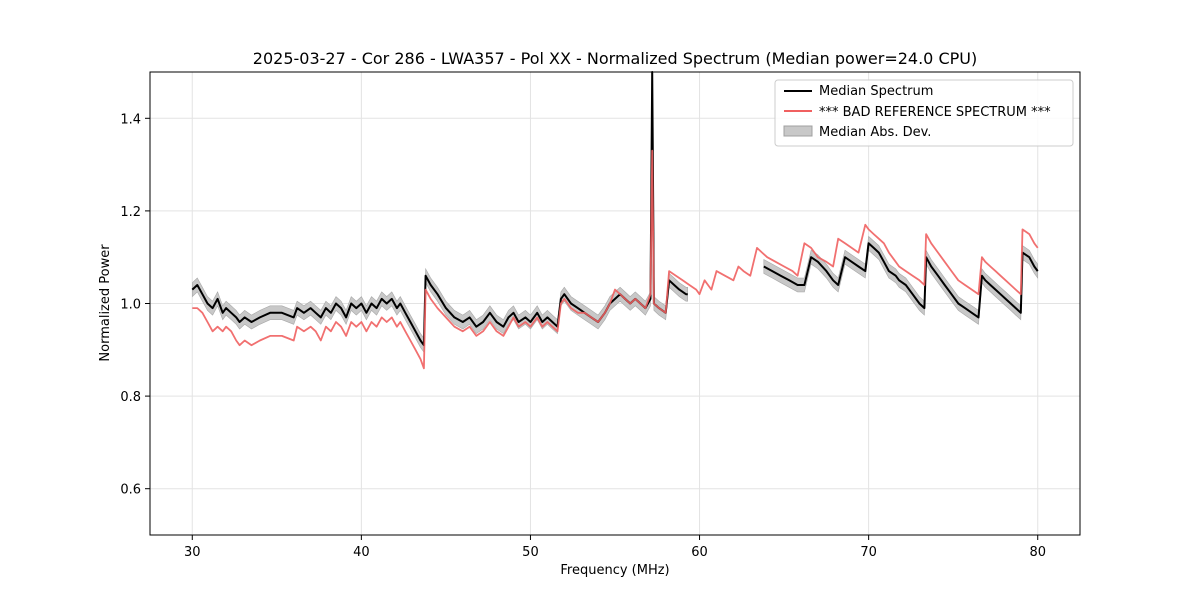  I want to click on x-tick-label: 40, so click(361, 552).